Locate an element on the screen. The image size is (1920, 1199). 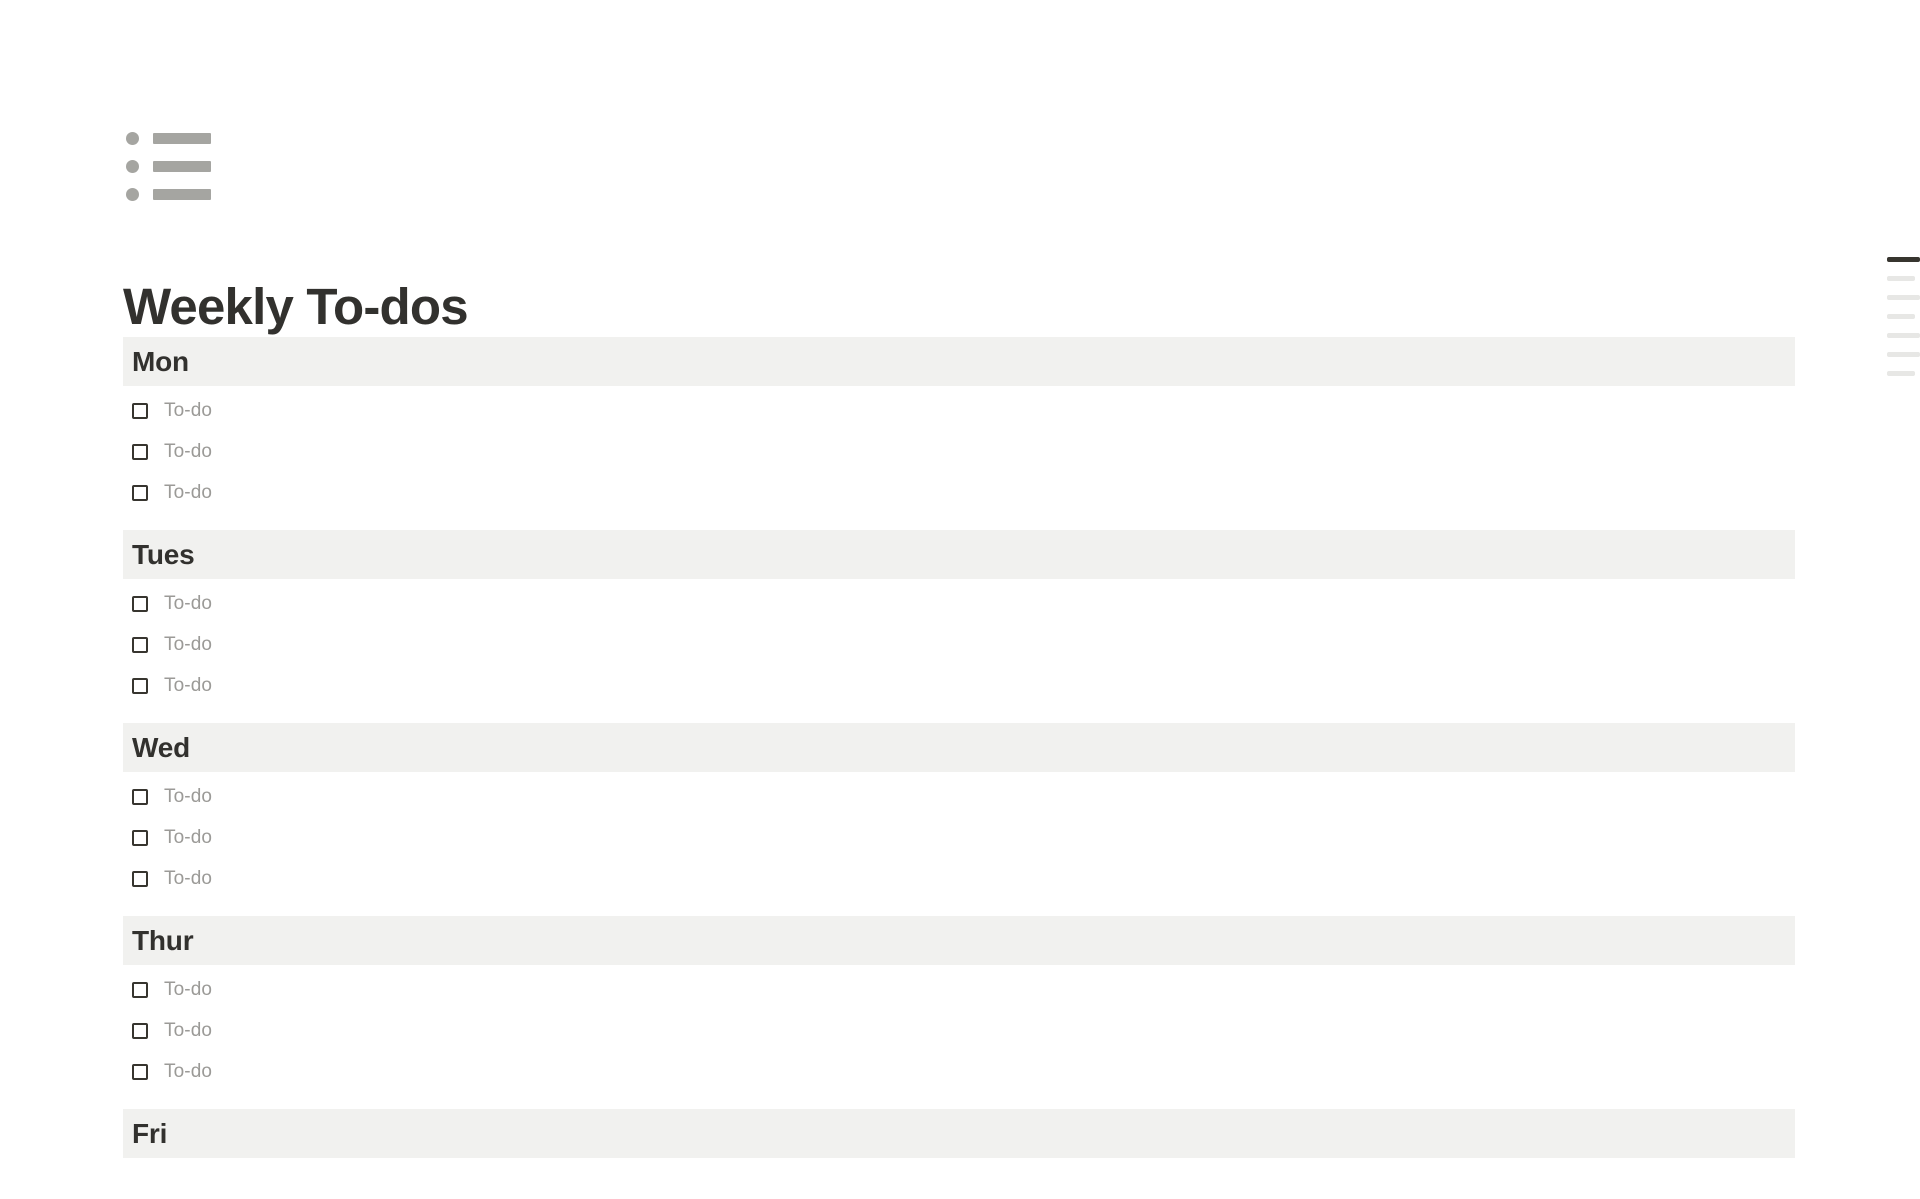
day-heading: Wed is located at coordinates (959, 747).